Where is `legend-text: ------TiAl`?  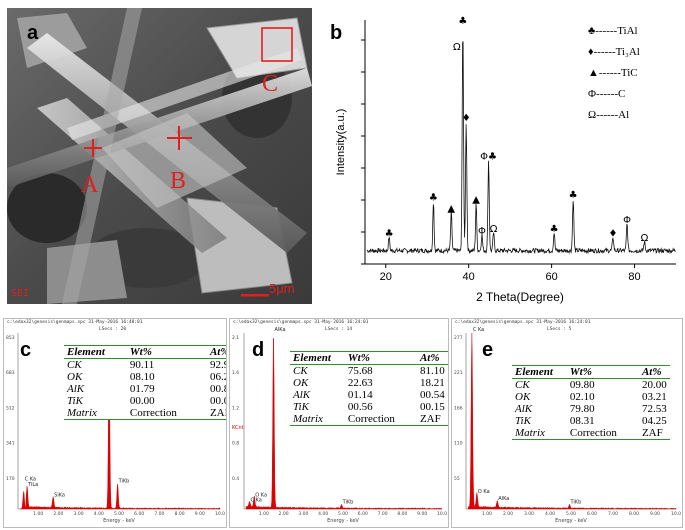
legend-text: ------TiAl is located at coordinates (616, 31).